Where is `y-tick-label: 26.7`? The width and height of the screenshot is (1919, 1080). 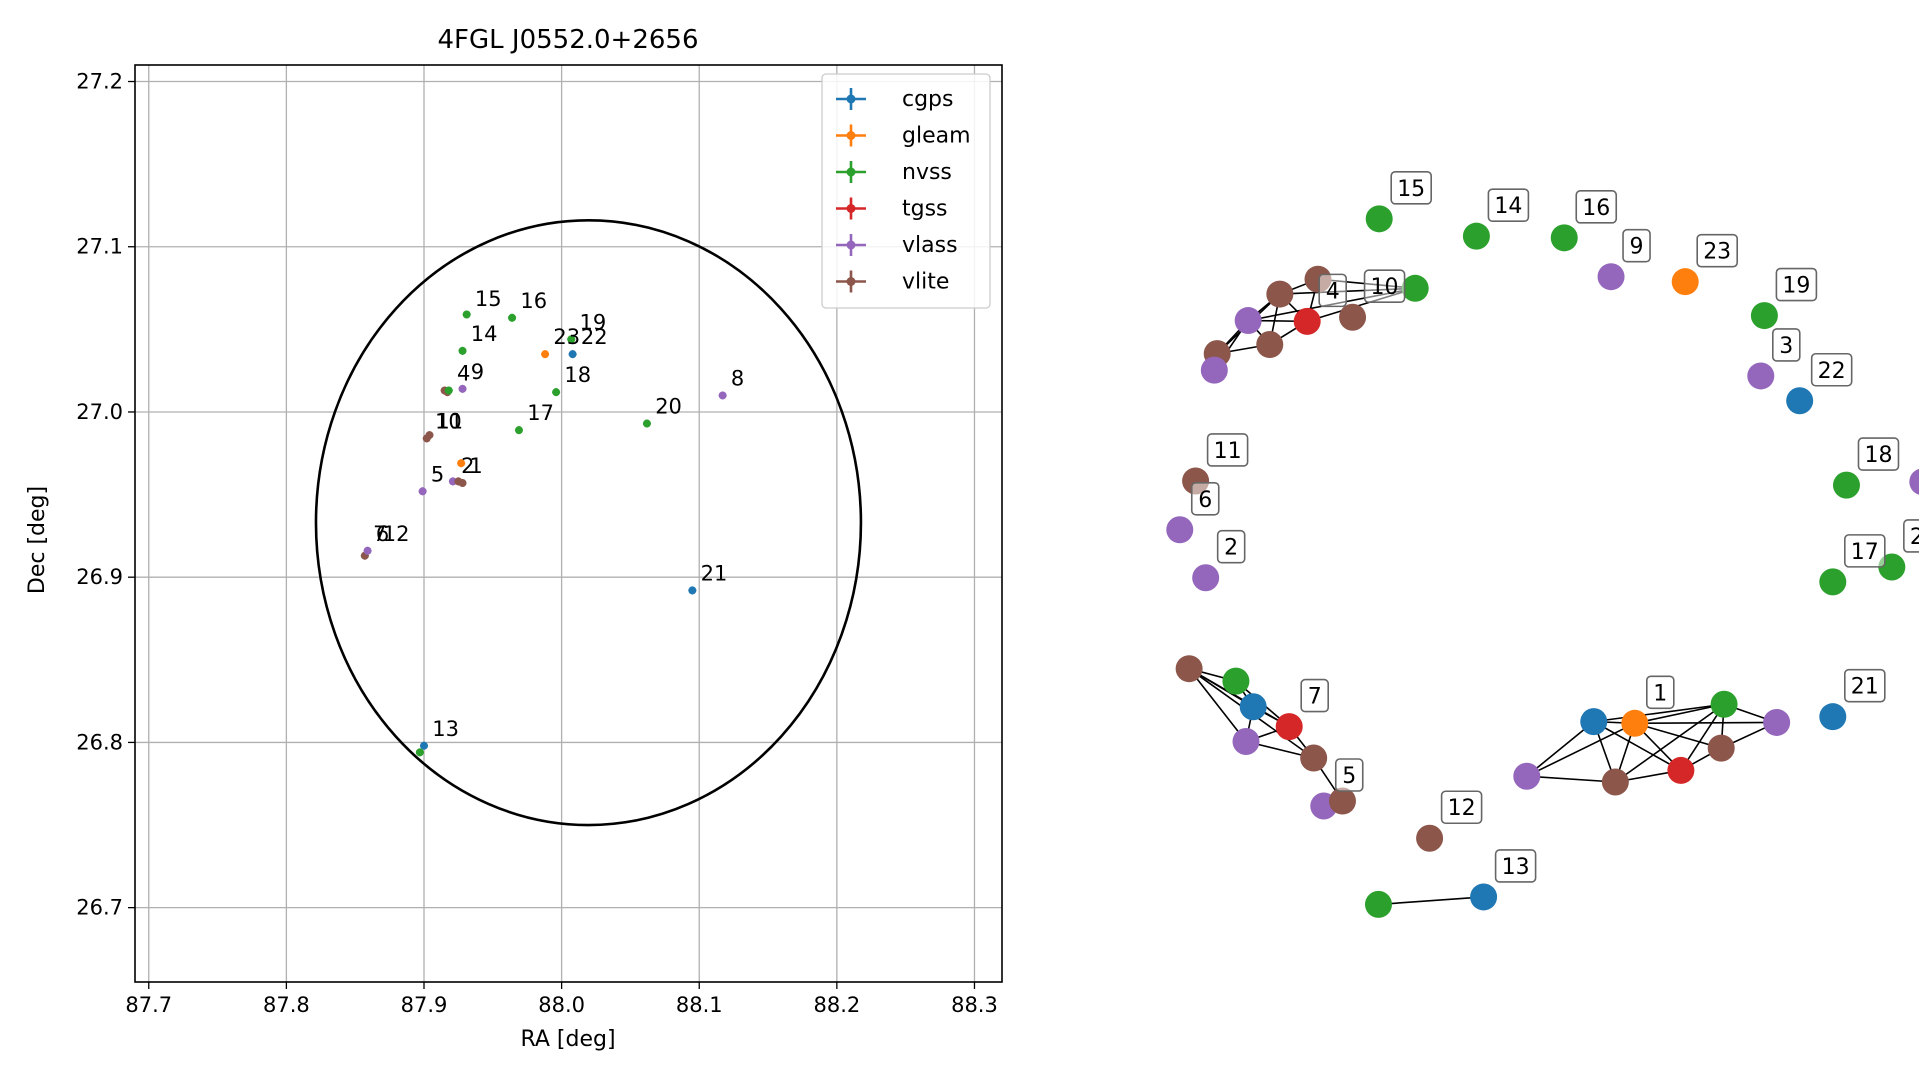 y-tick-label: 26.7 is located at coordinates (99, 908).